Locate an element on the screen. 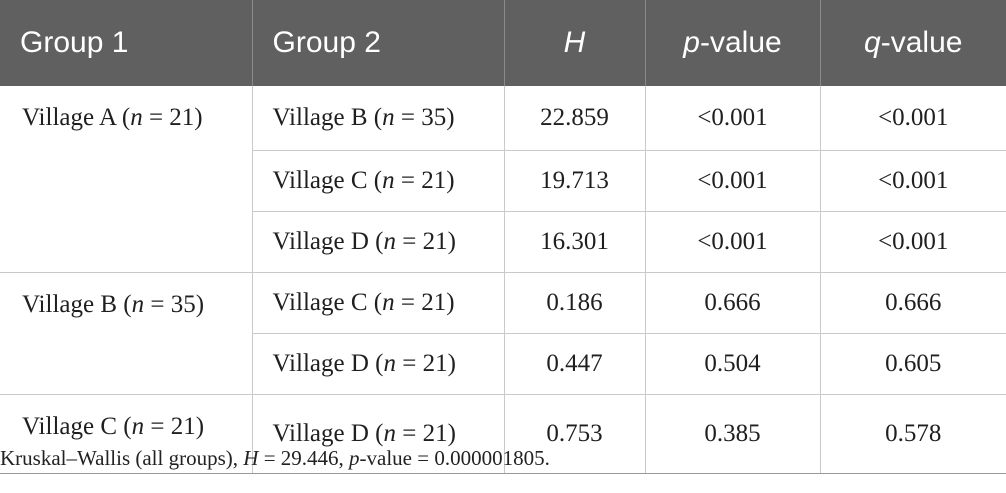  h-cell: 0.447 is located at coordinates (575, 364).